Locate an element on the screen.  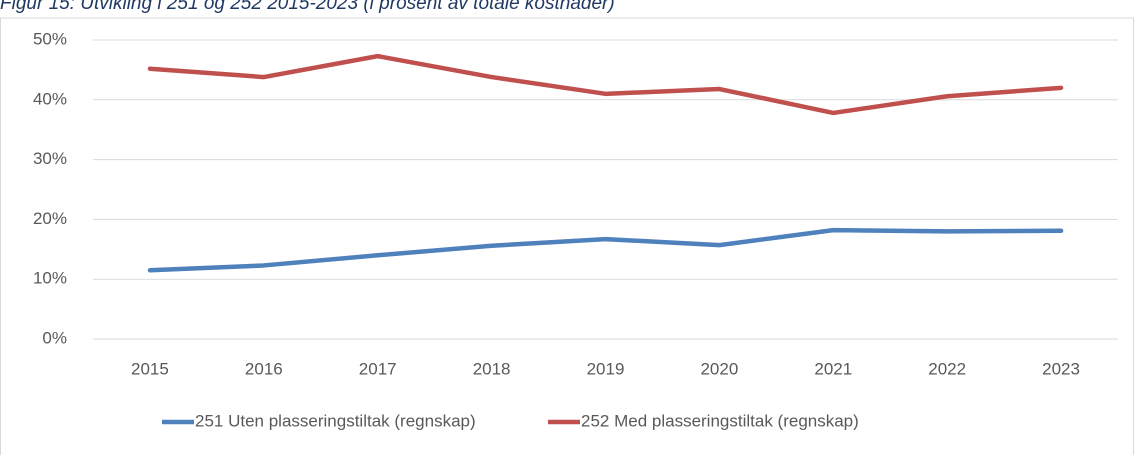
y-tick-label: 10% is located at coordinates (50, 278).